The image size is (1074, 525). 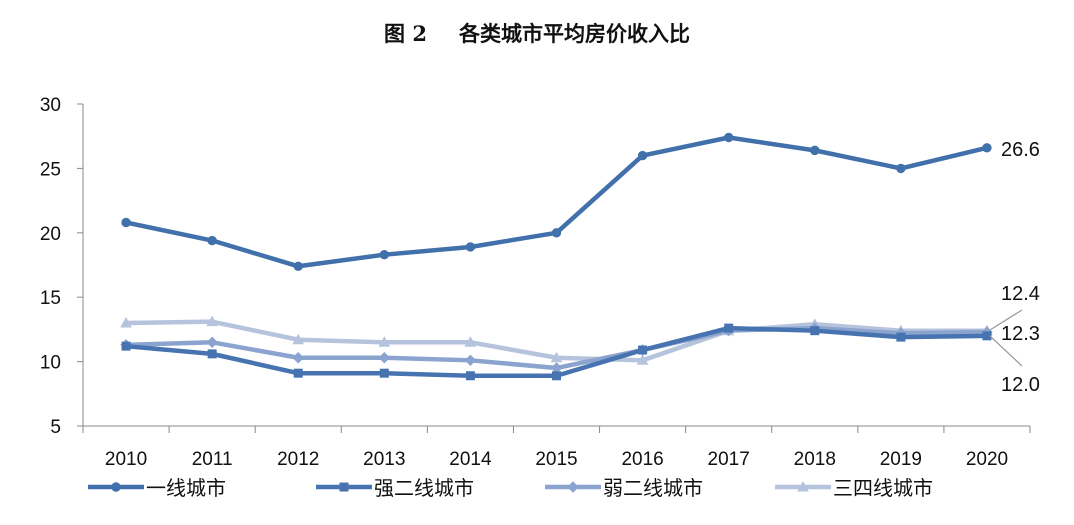 I want to click on x-tick-label: 2010, so click(x=126, y=459).